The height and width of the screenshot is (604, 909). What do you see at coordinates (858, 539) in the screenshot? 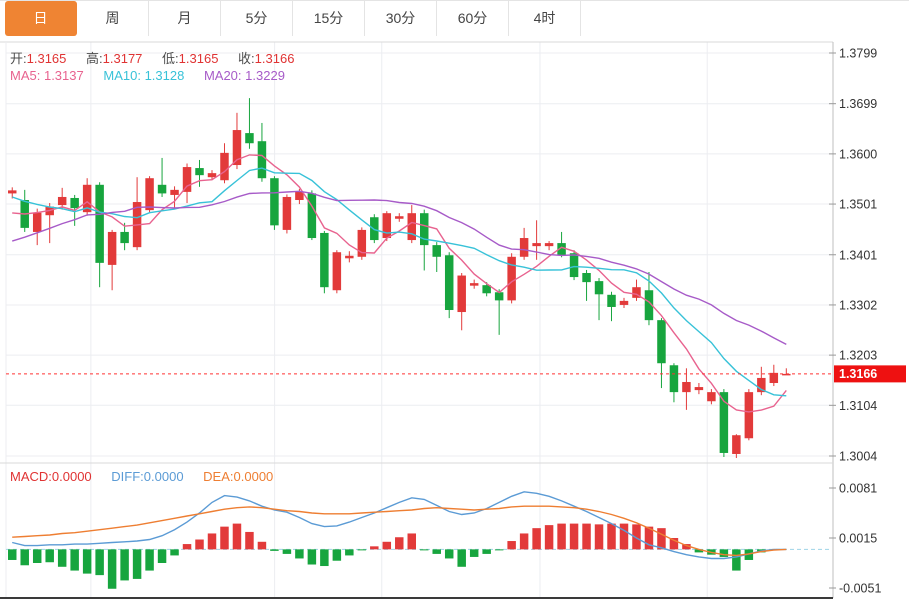
I see `svg-text: 0.0015` at bounding box center [858, 539].